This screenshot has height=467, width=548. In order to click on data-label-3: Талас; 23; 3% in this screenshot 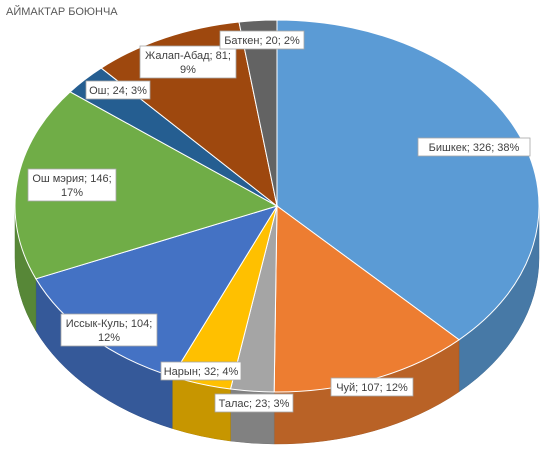, I will do `click(254, 403)`.